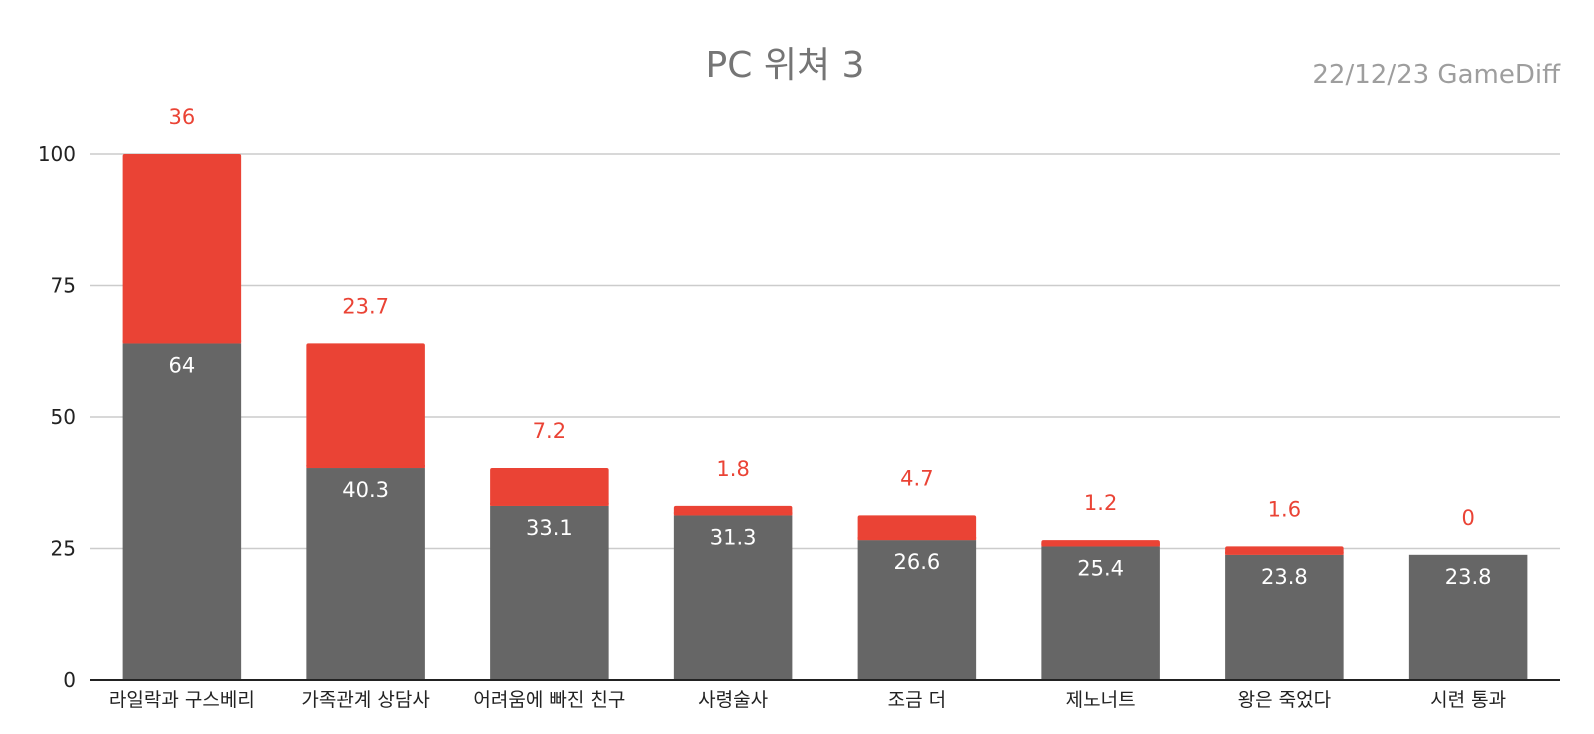  What do you see at coordinates (1284, 700) in the screenshot?
I see `x-category-label: 왕은 죽었다` at bounding box center [1284, 700].